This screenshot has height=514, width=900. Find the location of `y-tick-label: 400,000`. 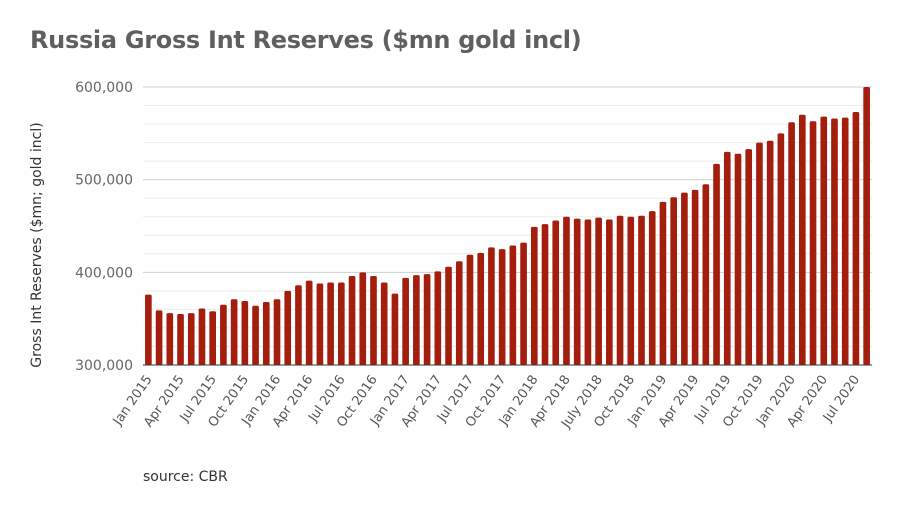

y-tick-label: 400,000 is located at coordinates (104, 273).